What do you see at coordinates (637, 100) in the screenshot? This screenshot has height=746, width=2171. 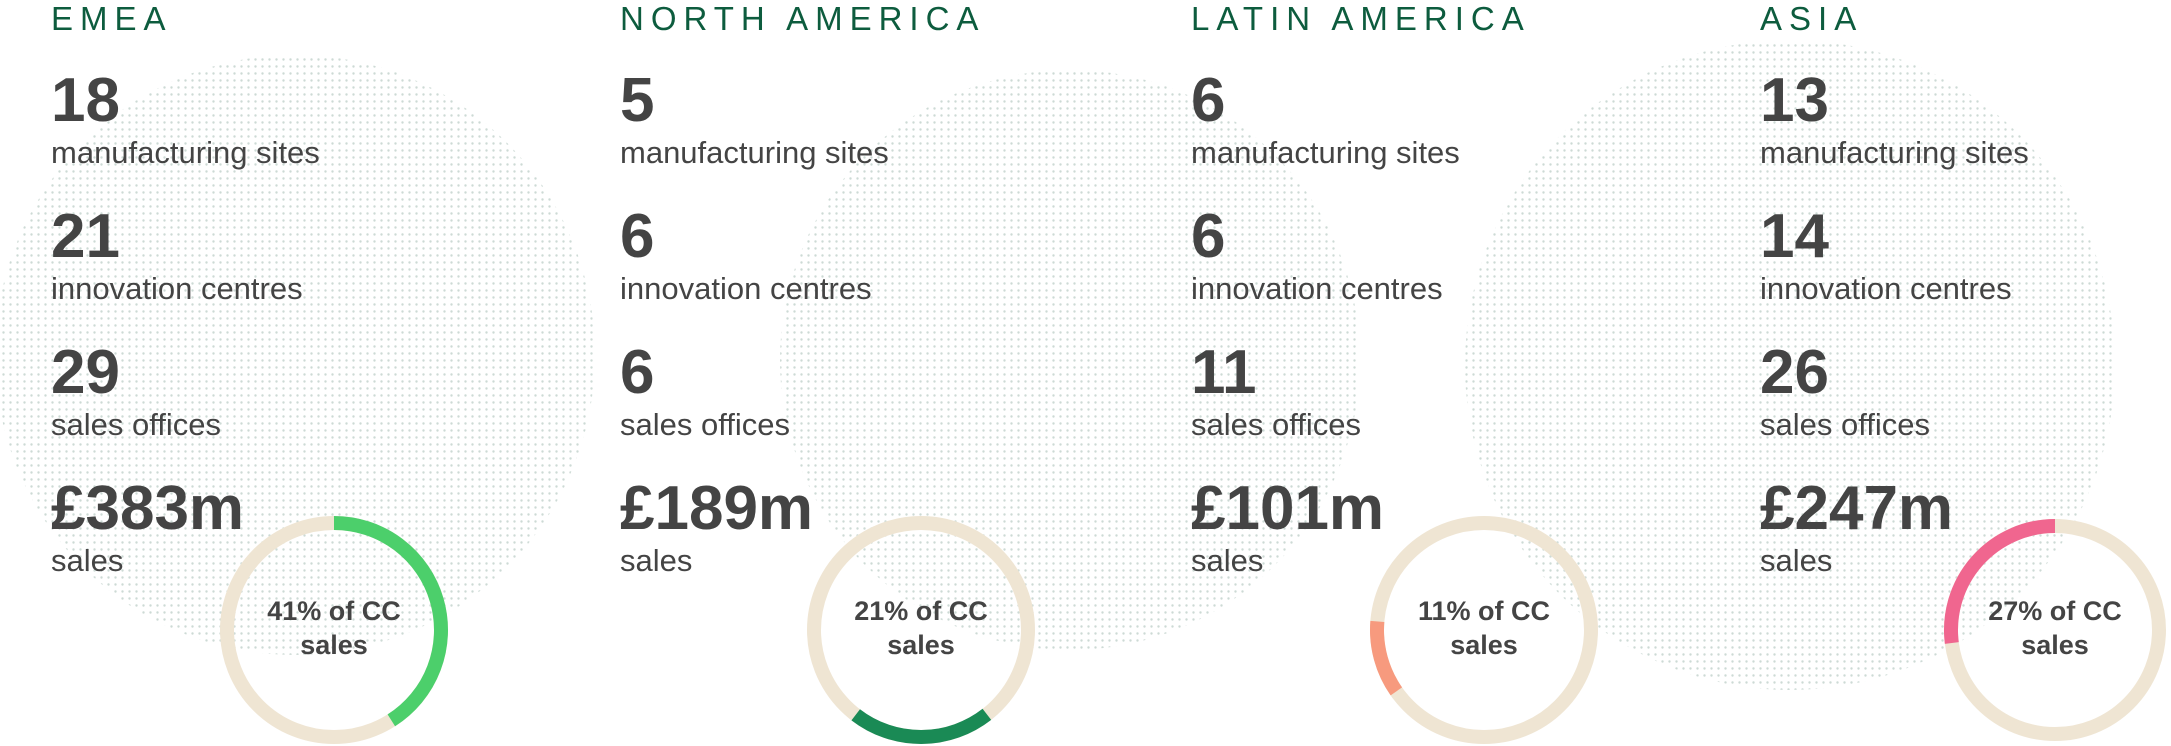 I see `stat-value: 5` at bounding box center [637, 100].